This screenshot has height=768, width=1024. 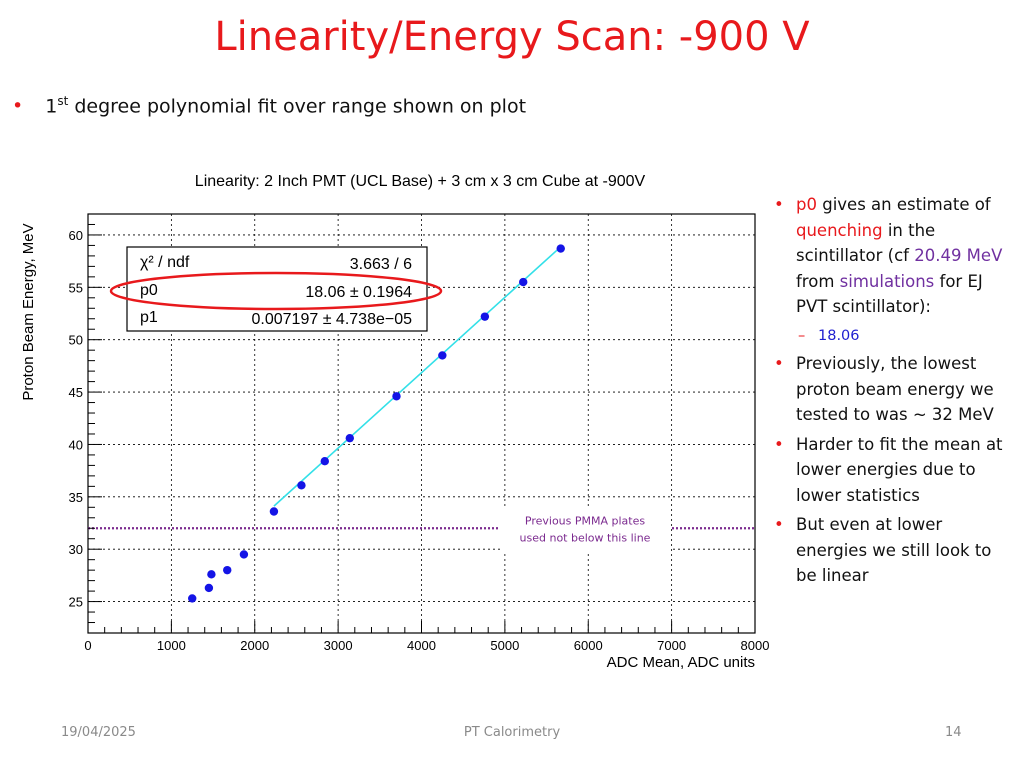 What do you see at coordinates (149, 317) in the screenshot?
I see `stats-label: p1` at bounding box center [149, 317].